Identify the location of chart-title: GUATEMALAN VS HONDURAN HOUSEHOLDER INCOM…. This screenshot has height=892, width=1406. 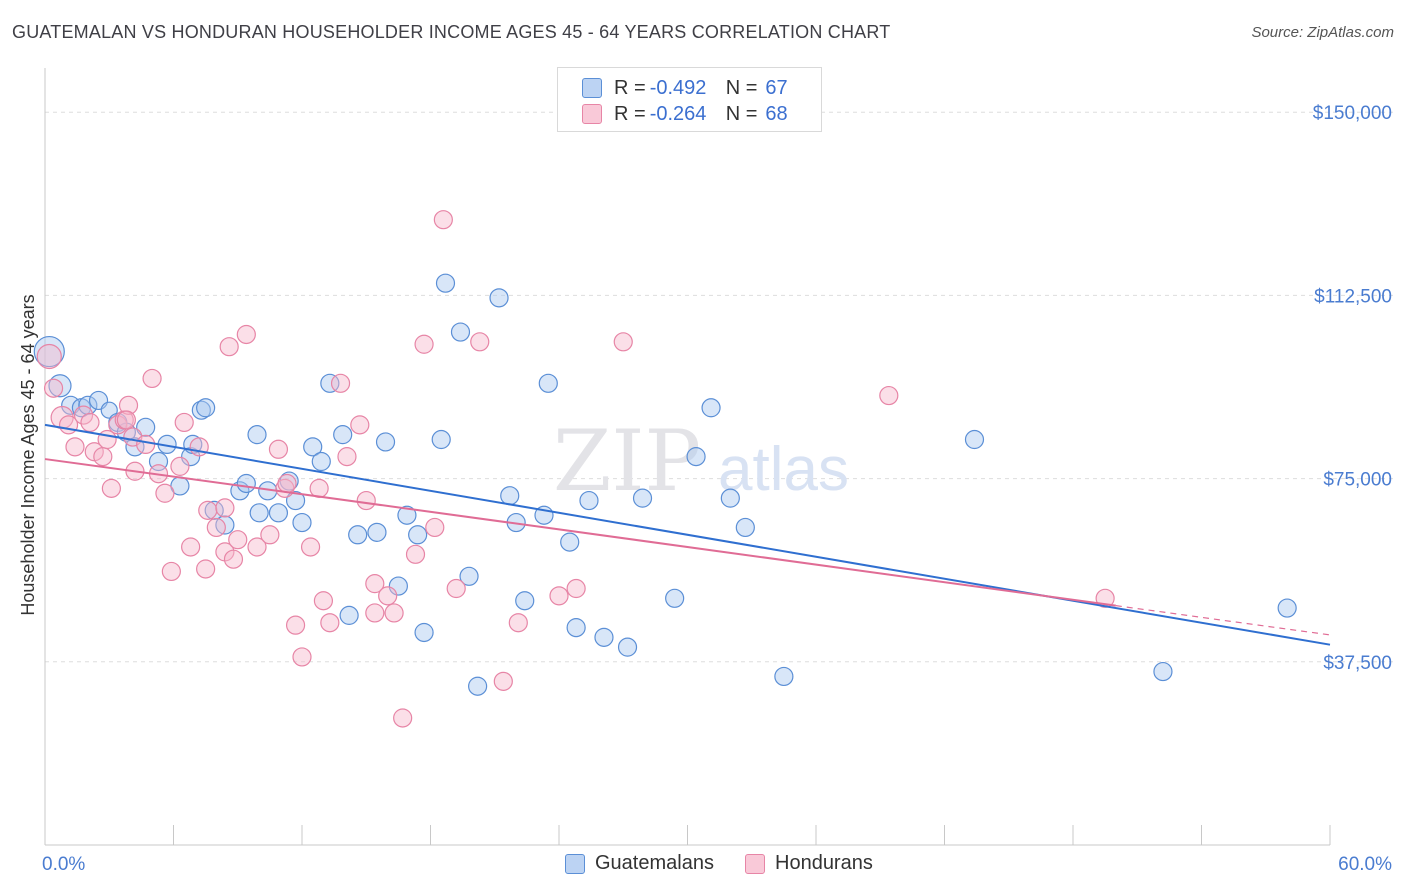
(451, 32).